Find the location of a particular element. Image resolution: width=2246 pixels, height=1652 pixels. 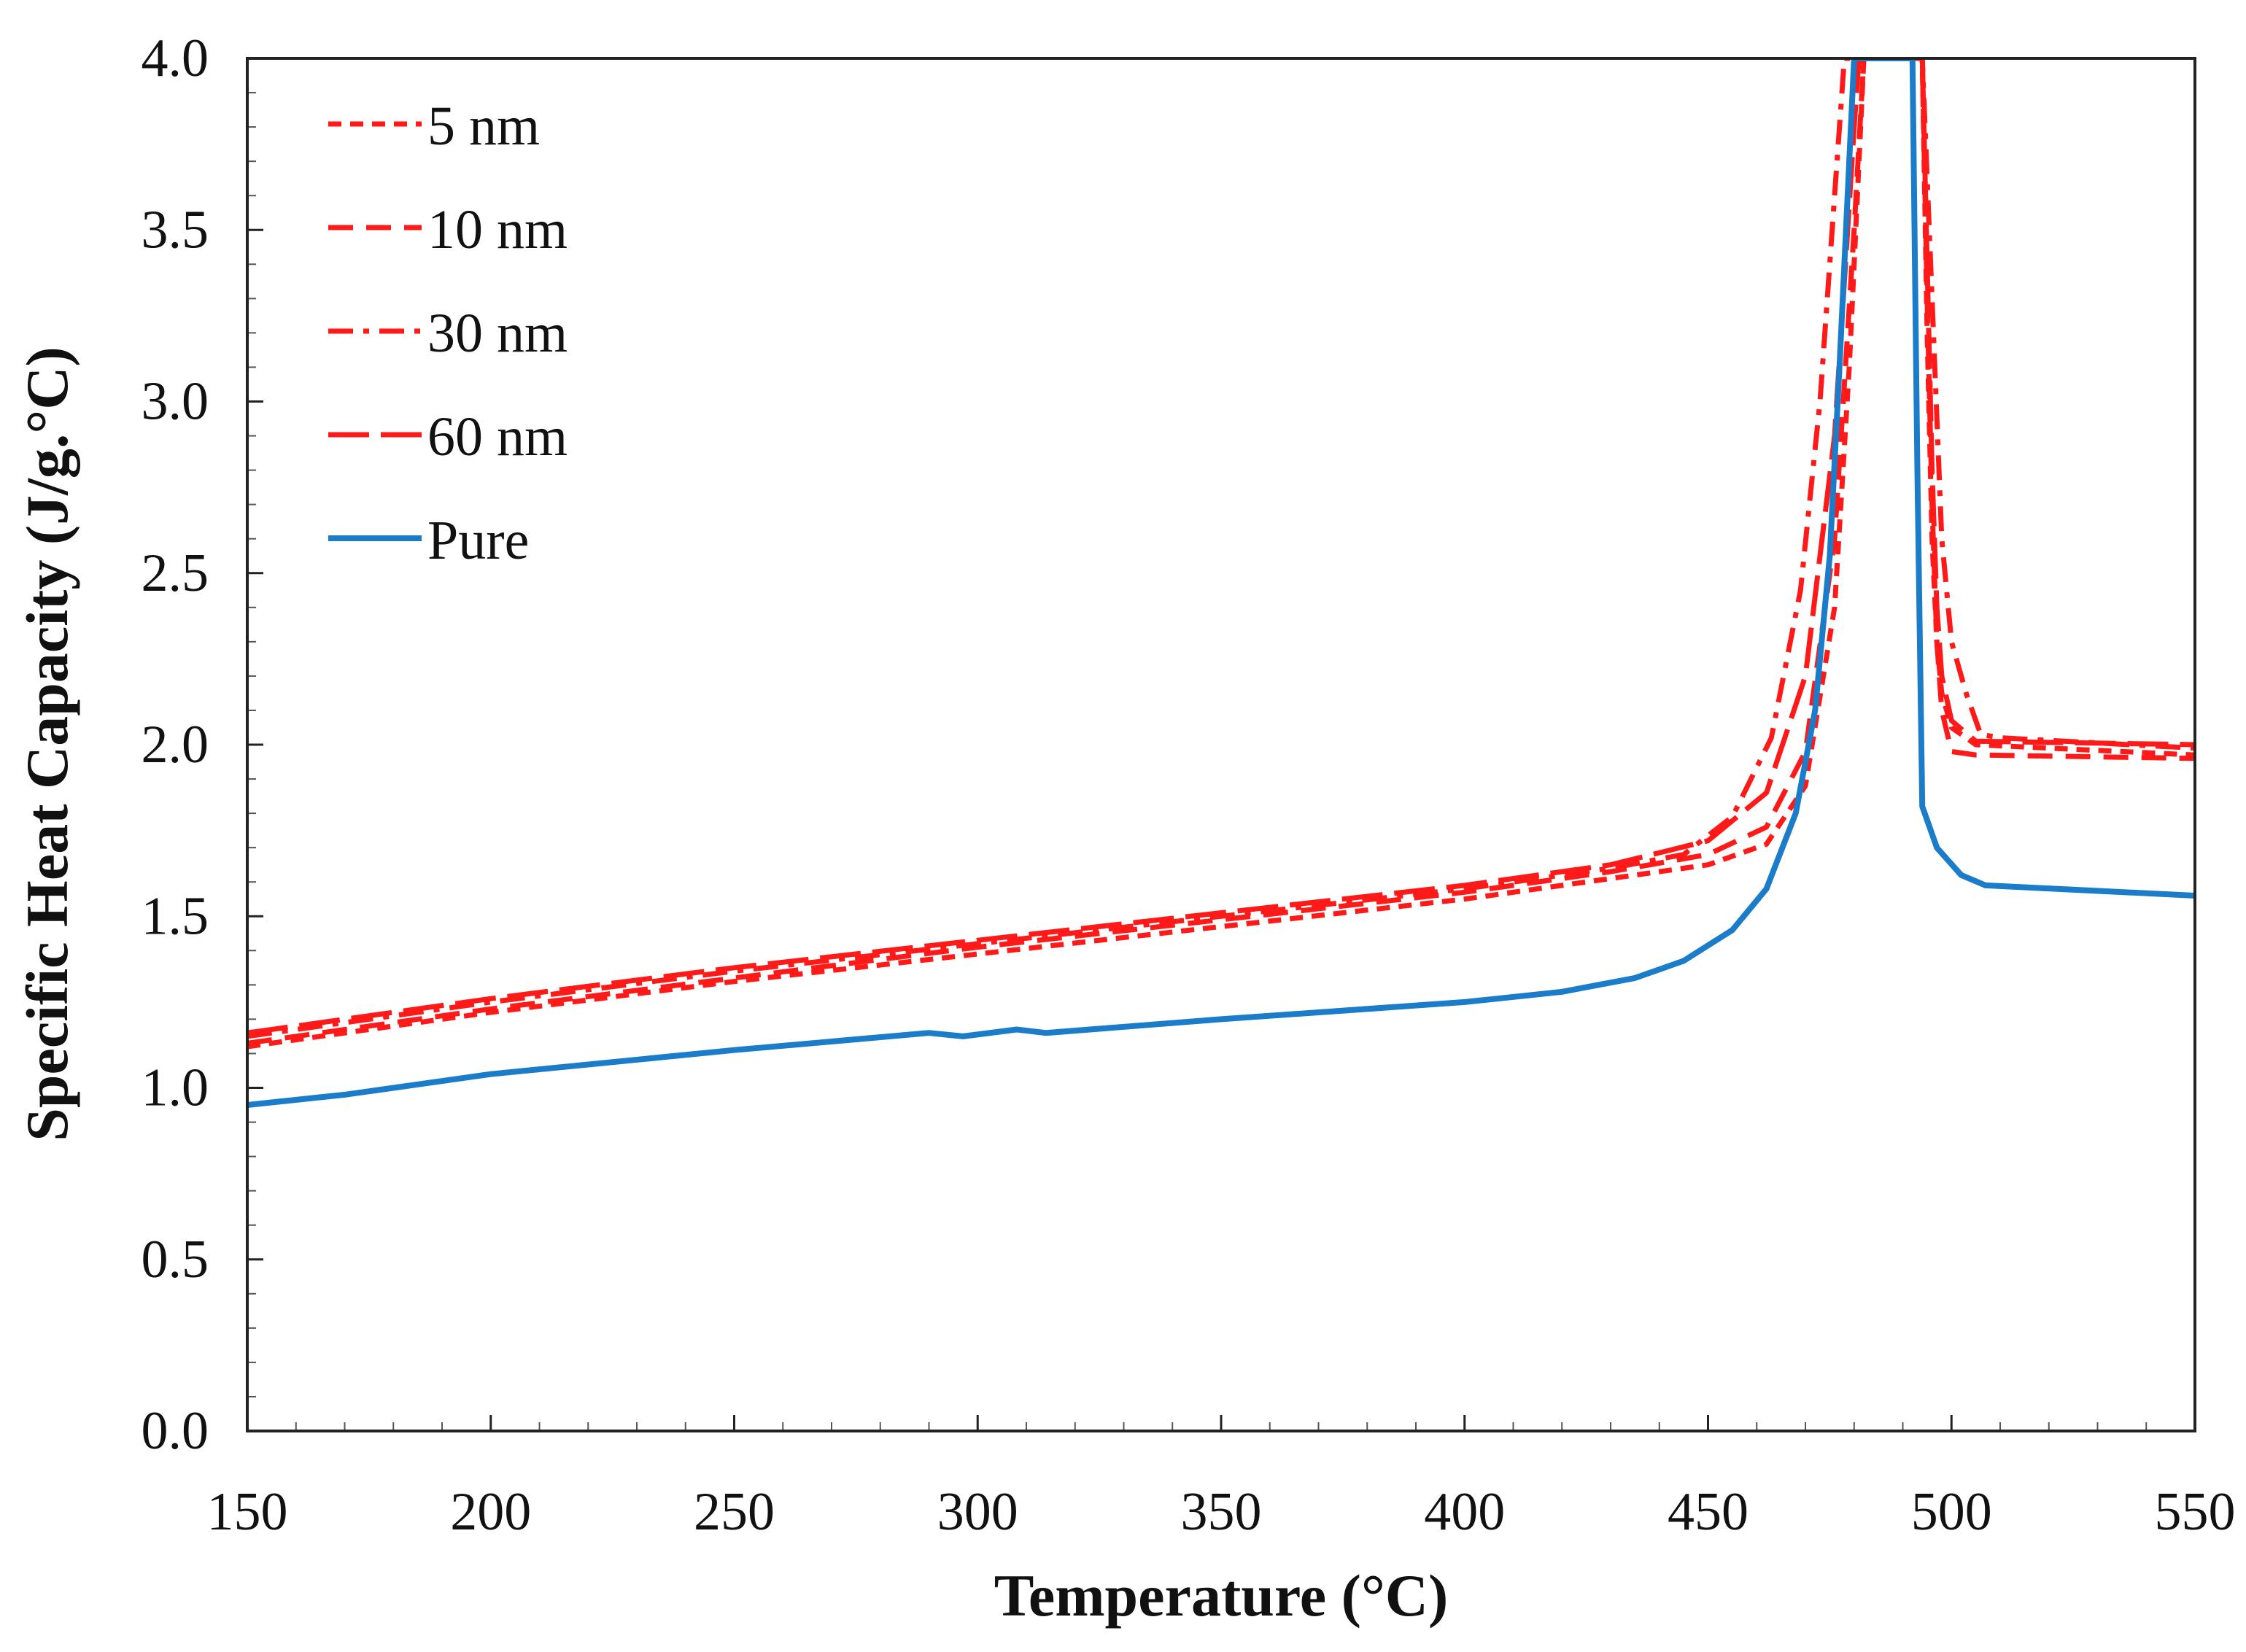

y-tick-label: 4.0 is located at coordinates (175, 58).